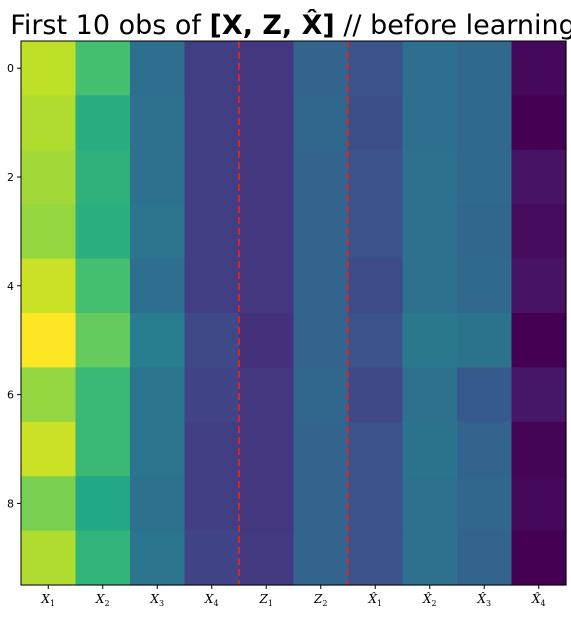 The image size is (571, 617). Describe the element at coordinates (453, 25) in the screenshot. I see `chart-title-suffix: // before learning` at that location.